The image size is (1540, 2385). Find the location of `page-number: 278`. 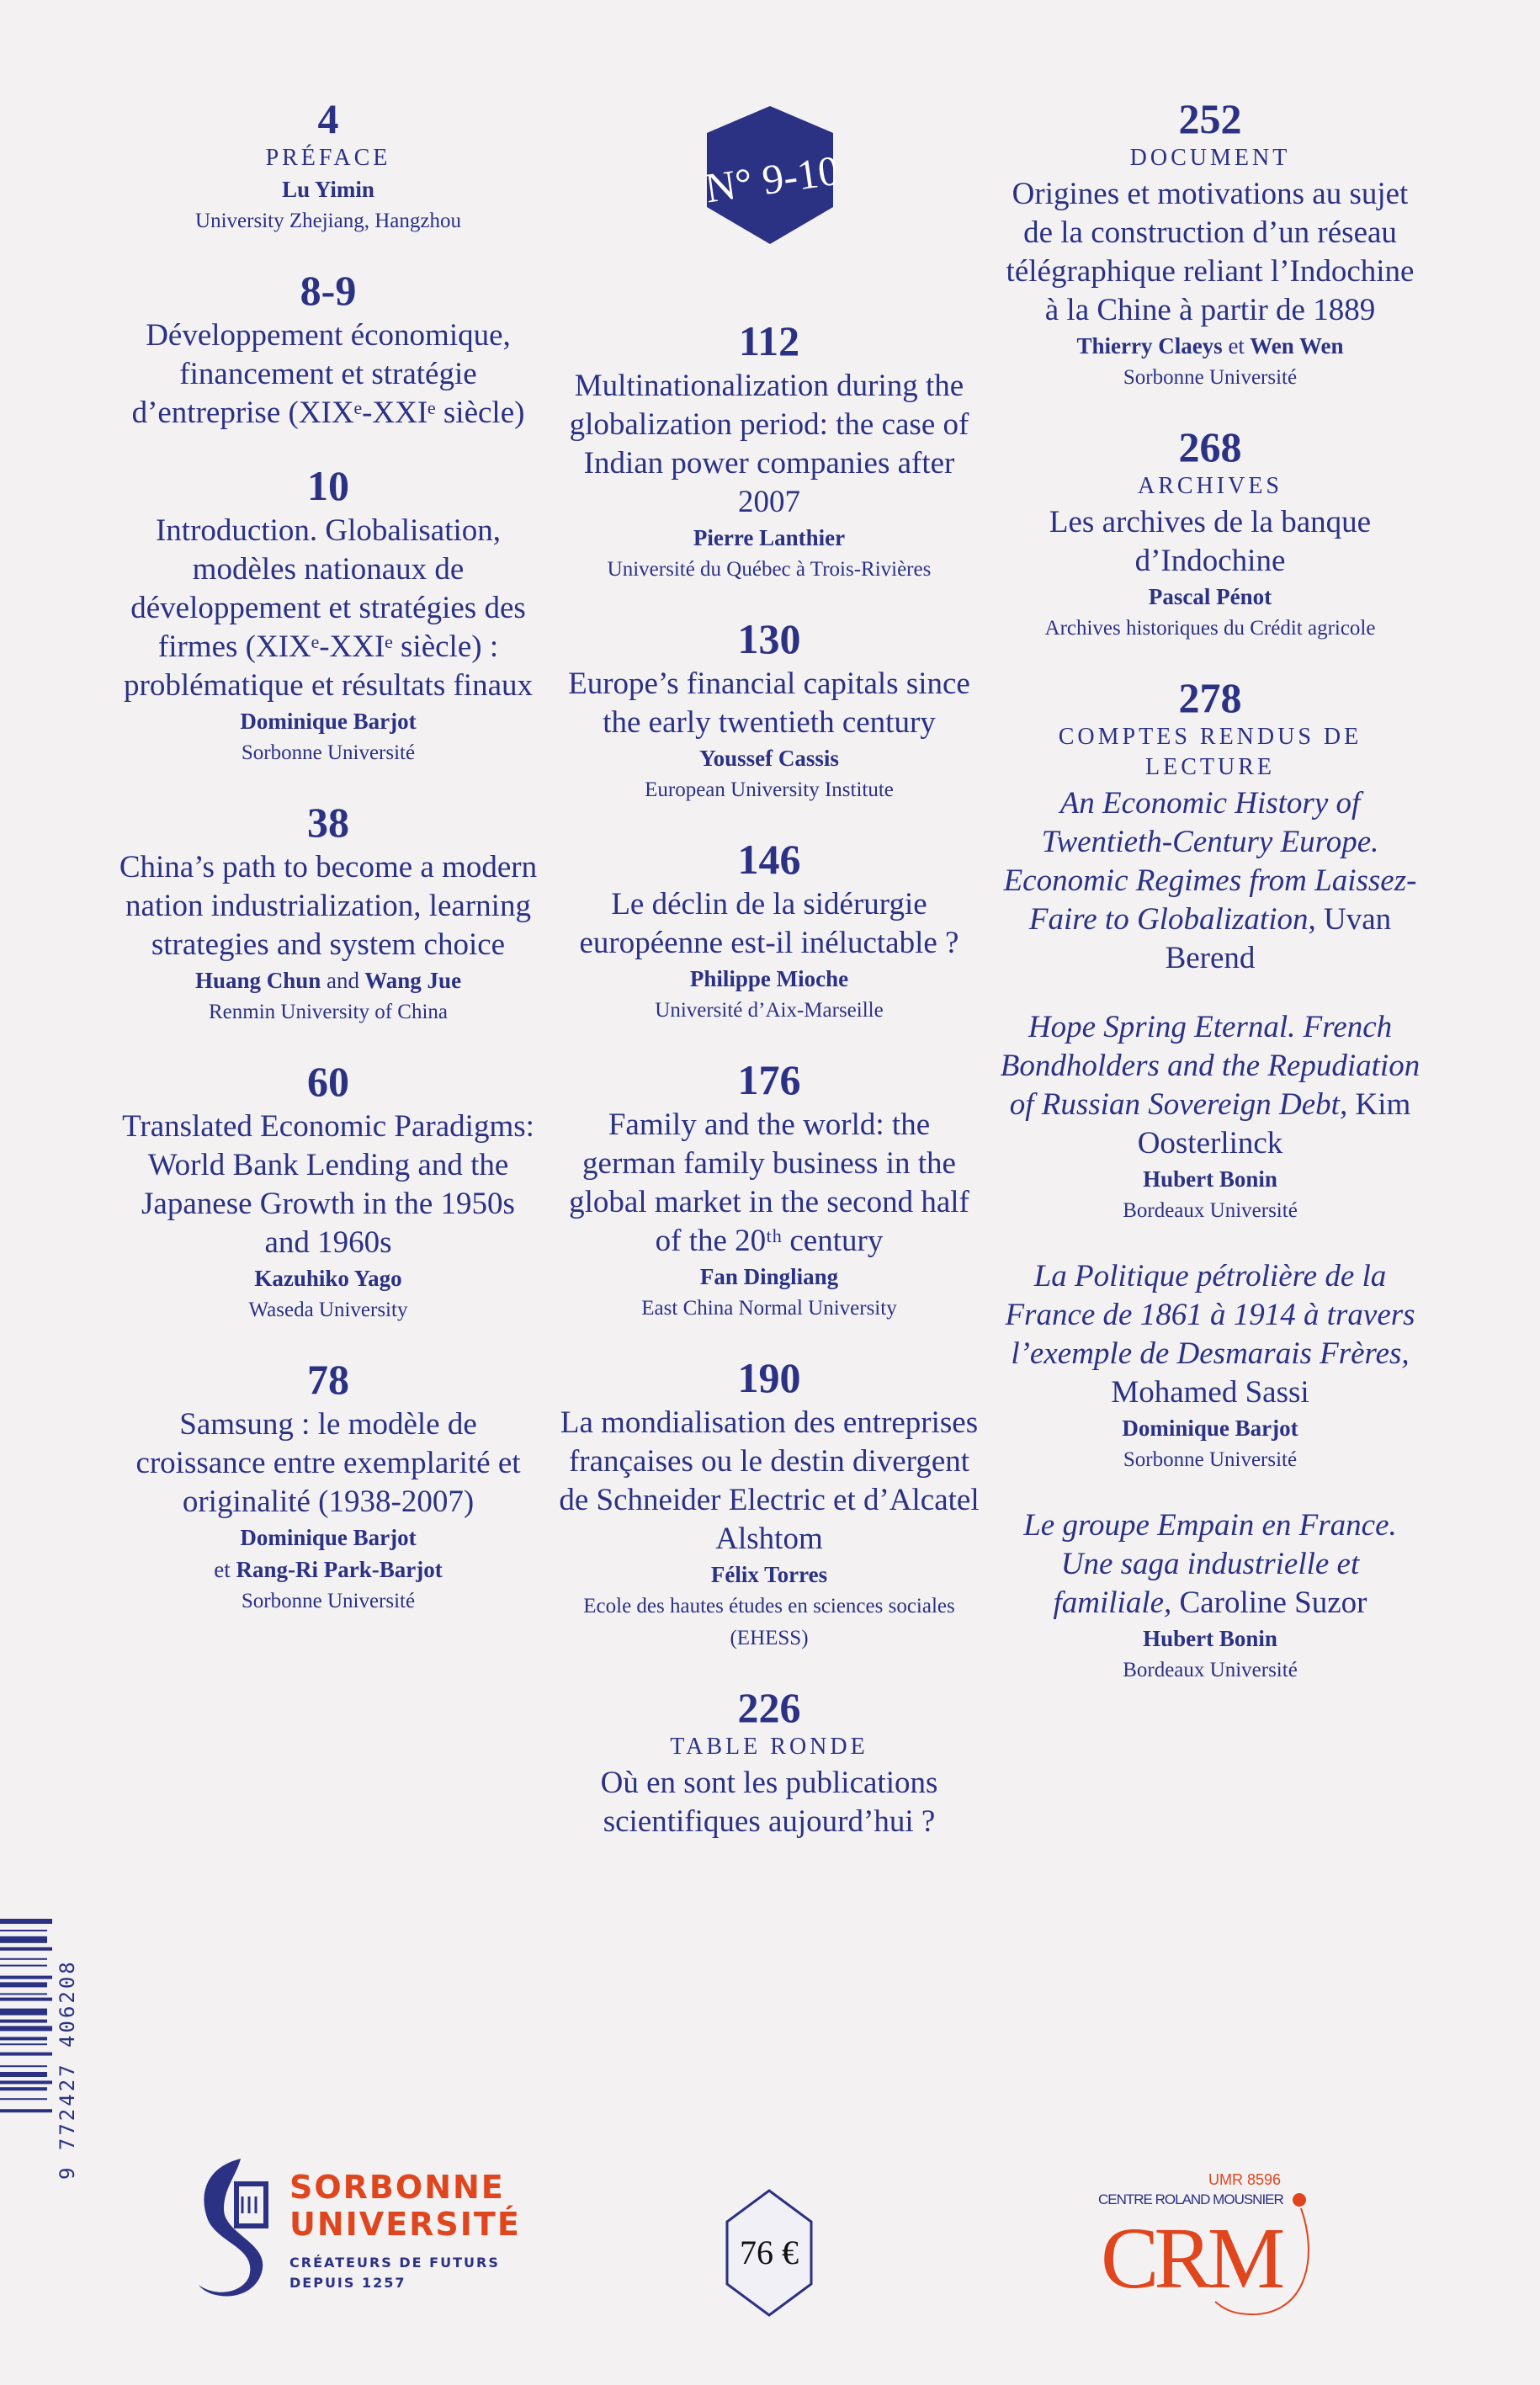

page-number: 278 is located at coordinates (1210, 698).